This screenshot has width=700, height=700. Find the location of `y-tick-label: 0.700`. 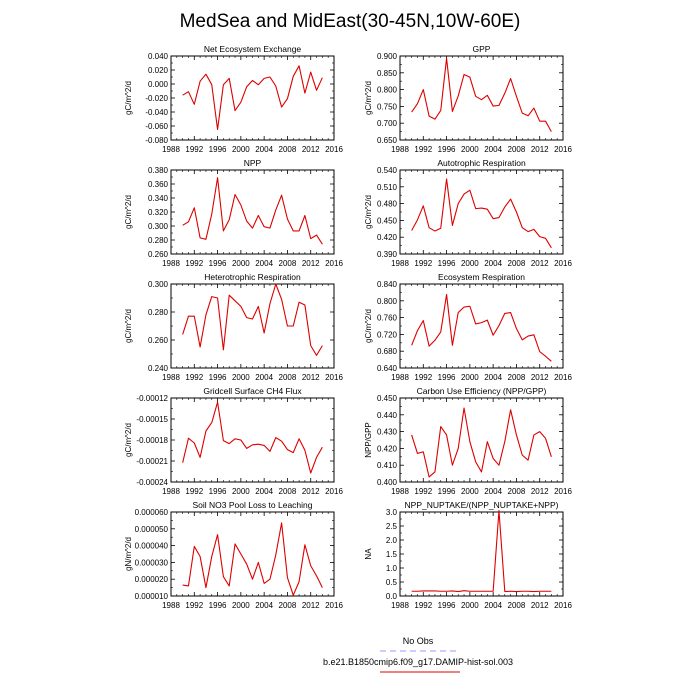

y-tick-label: 0.700 is located at coordinates (387, 123).